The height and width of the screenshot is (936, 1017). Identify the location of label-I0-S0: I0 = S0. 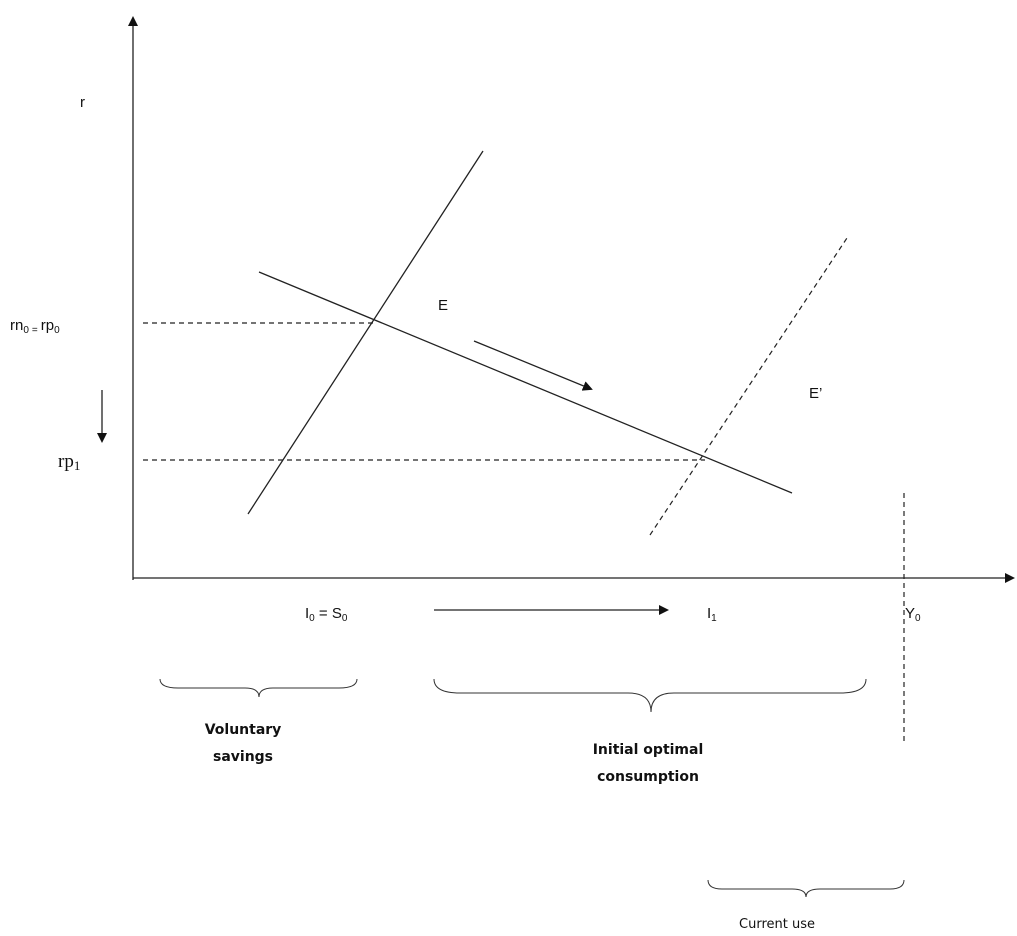
(326, 614).